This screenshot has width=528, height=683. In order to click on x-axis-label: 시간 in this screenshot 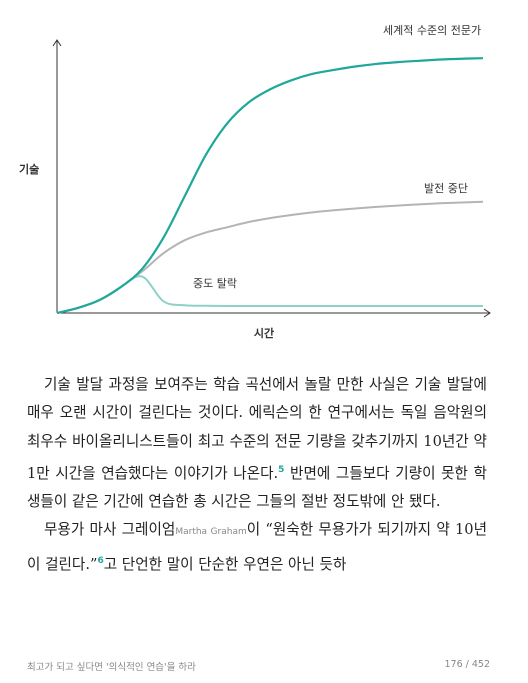, I will do `click(264, 333)`.